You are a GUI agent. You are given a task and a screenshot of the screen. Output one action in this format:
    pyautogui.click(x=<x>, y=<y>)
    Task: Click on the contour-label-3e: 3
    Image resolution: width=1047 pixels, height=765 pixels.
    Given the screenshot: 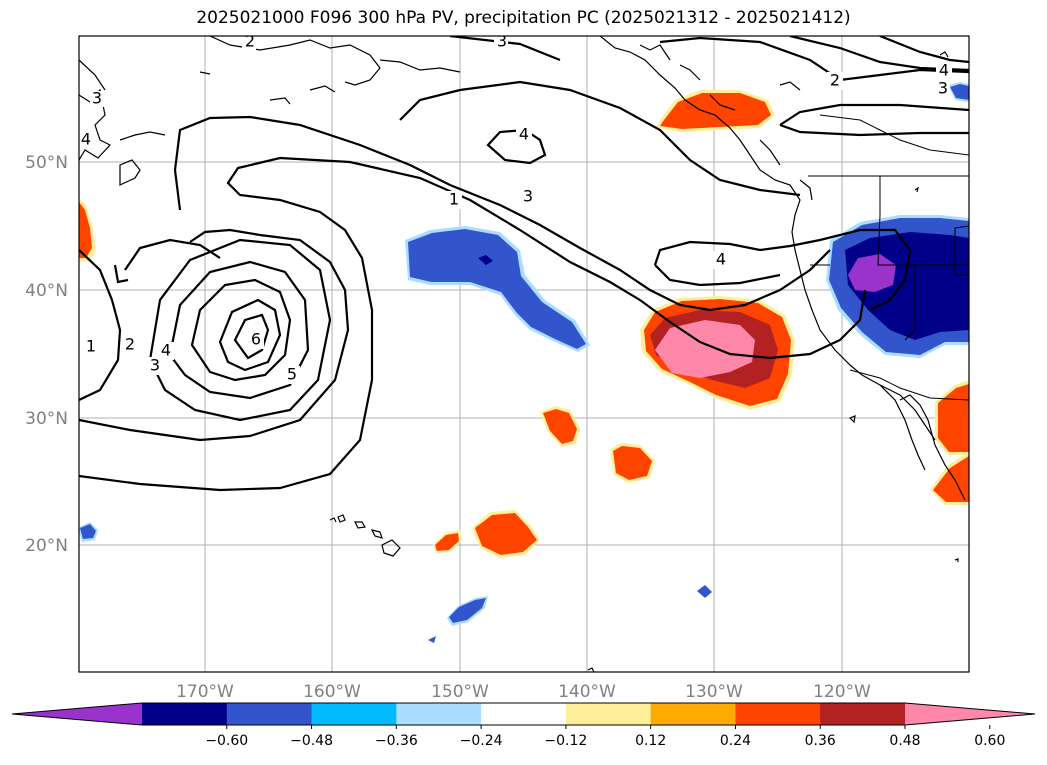 What is the action you would take?
    pyautogui.click(x=502, y=41)
    